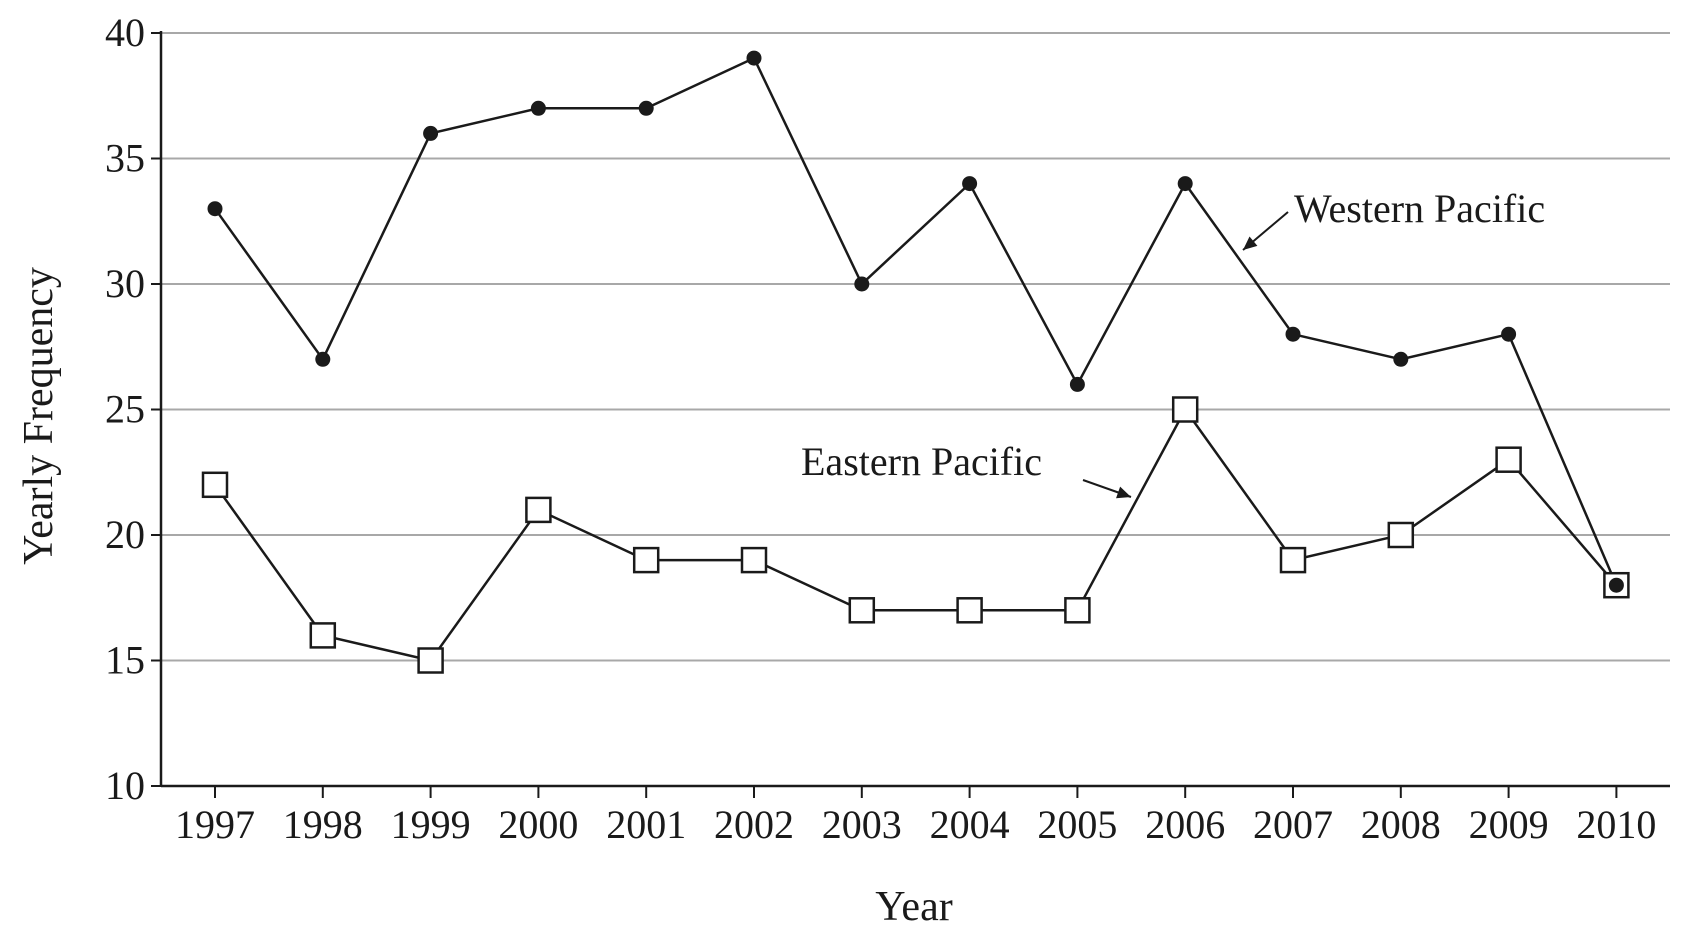 This screenshot has height=938, width=1683. I want to click on eastern-pacific-point-1998, so click(323, 635).